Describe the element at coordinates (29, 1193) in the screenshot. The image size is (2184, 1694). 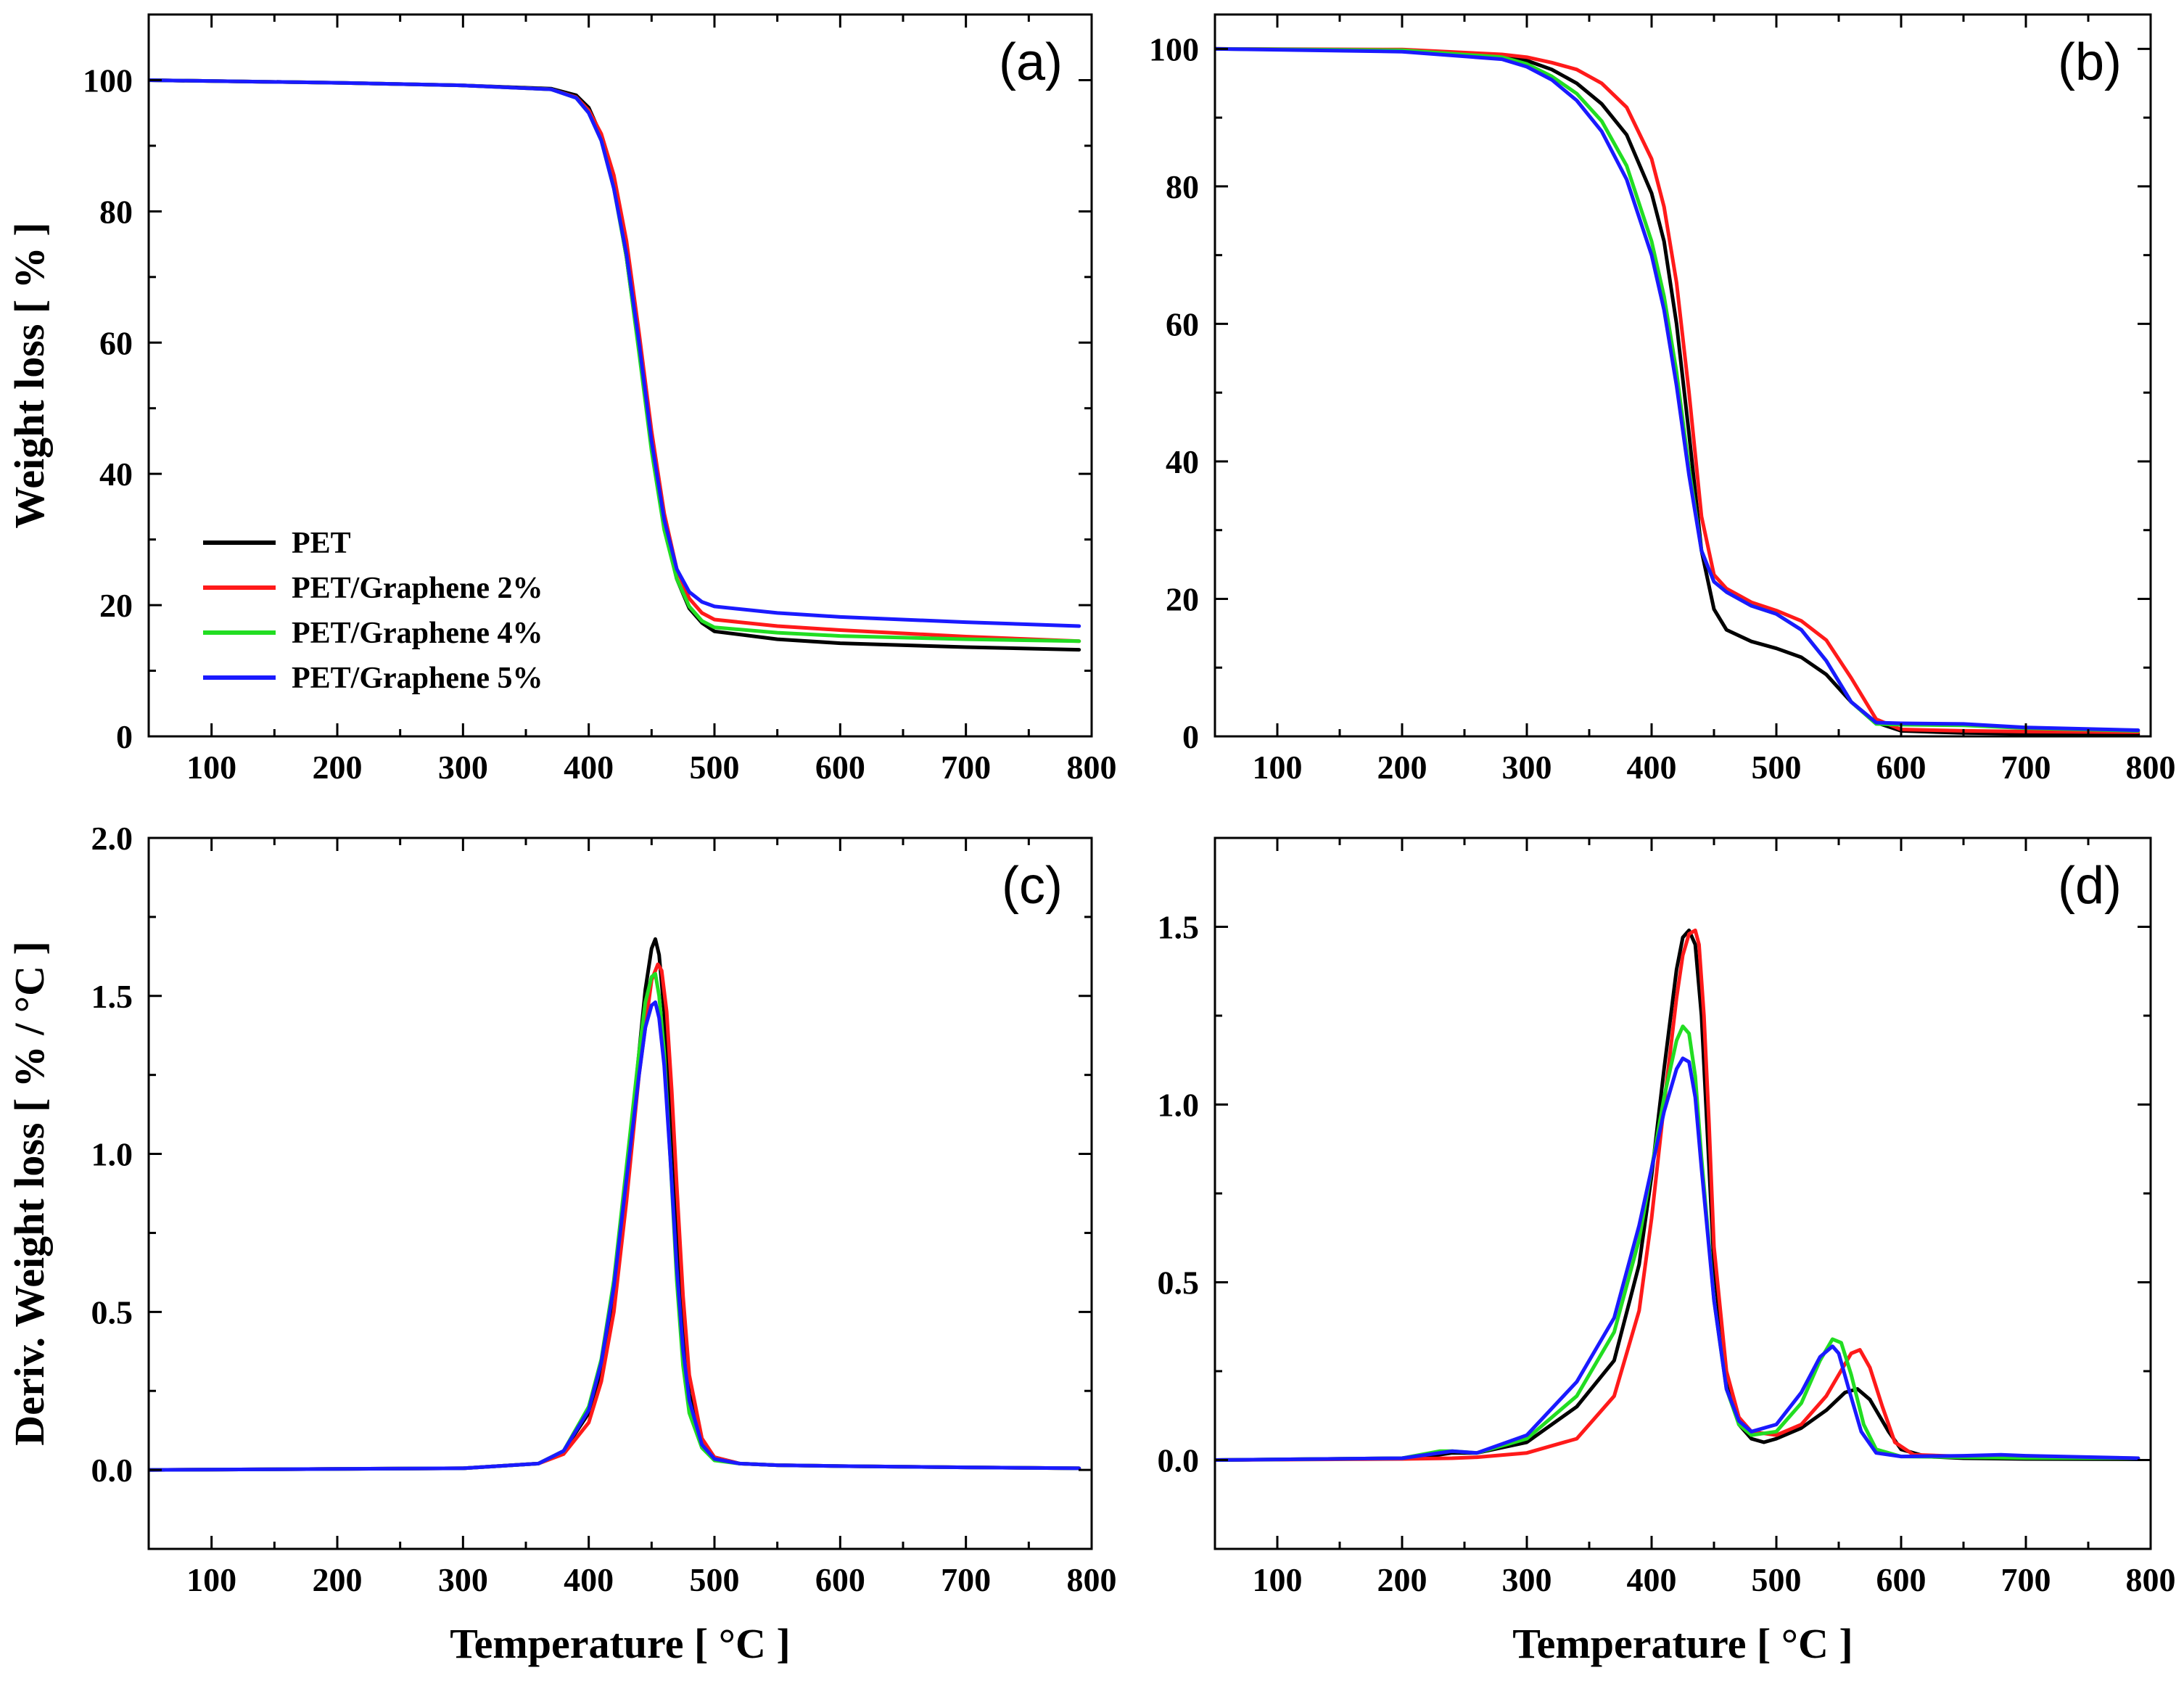
I see `y-axis-title: Deriv. Weight loss [ % / °C ]` at that location.